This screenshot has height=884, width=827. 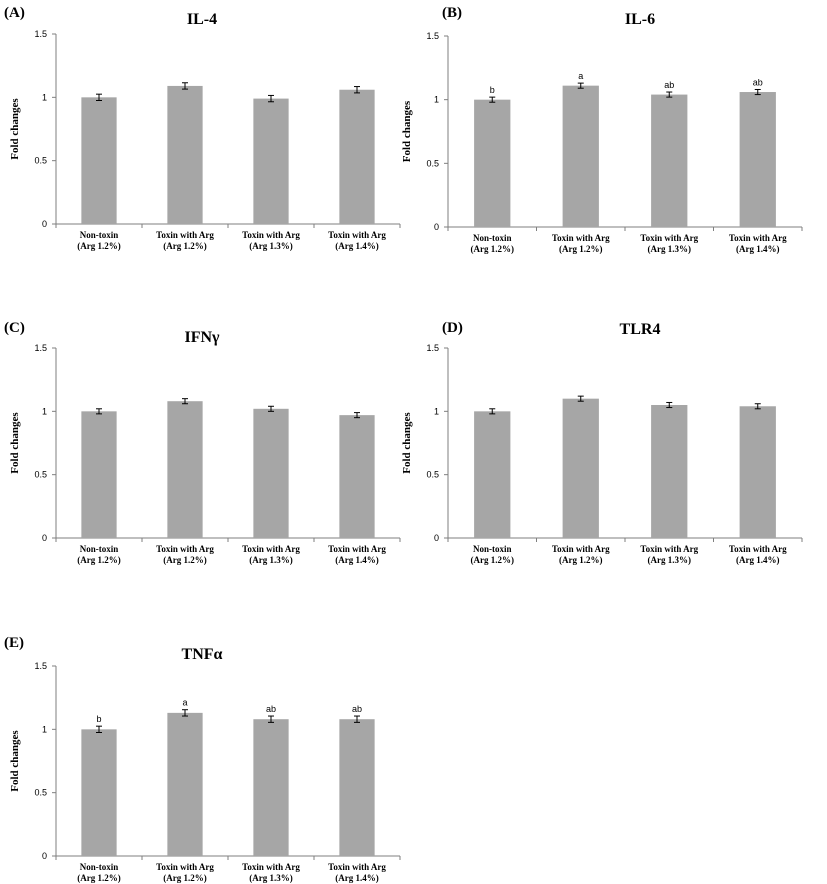 What do you see at coordinates (202, 654) in the screenshot?
I see `chart-title: TNFα` at bounding box center [202, 654].